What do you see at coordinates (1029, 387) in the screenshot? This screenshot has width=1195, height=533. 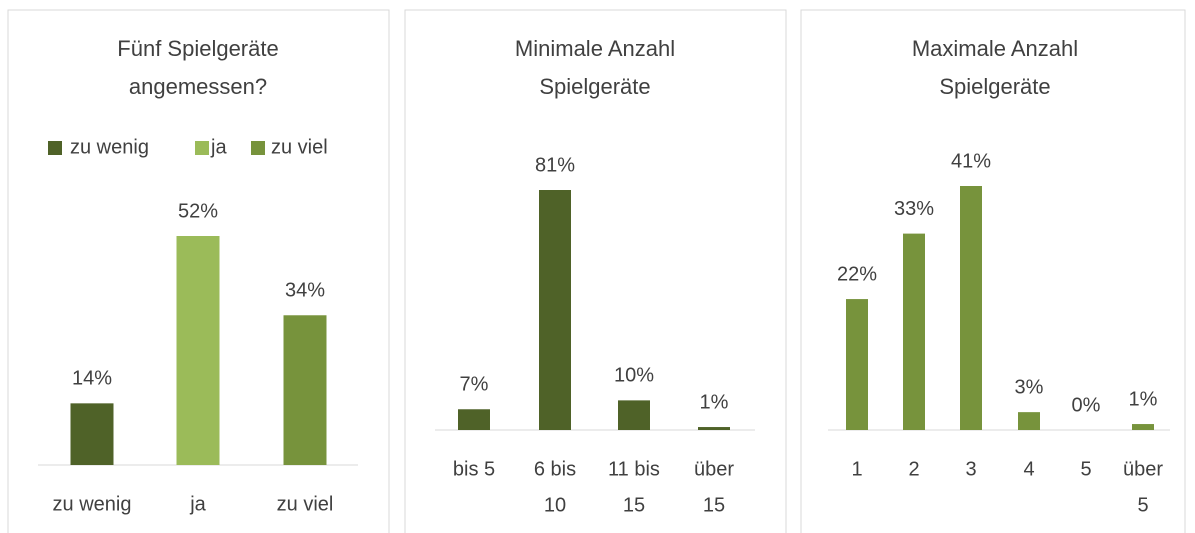 I see `data-label: 3%` at bounding box center [1029, 387].